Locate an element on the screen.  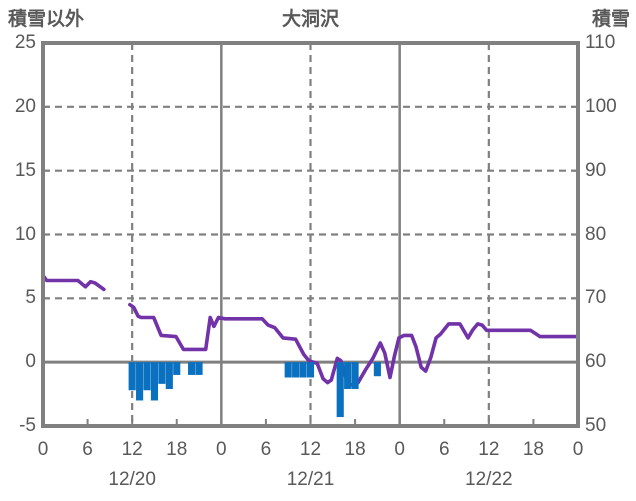
y-right-tick-label: 100 is located at coordinates (601, 106).